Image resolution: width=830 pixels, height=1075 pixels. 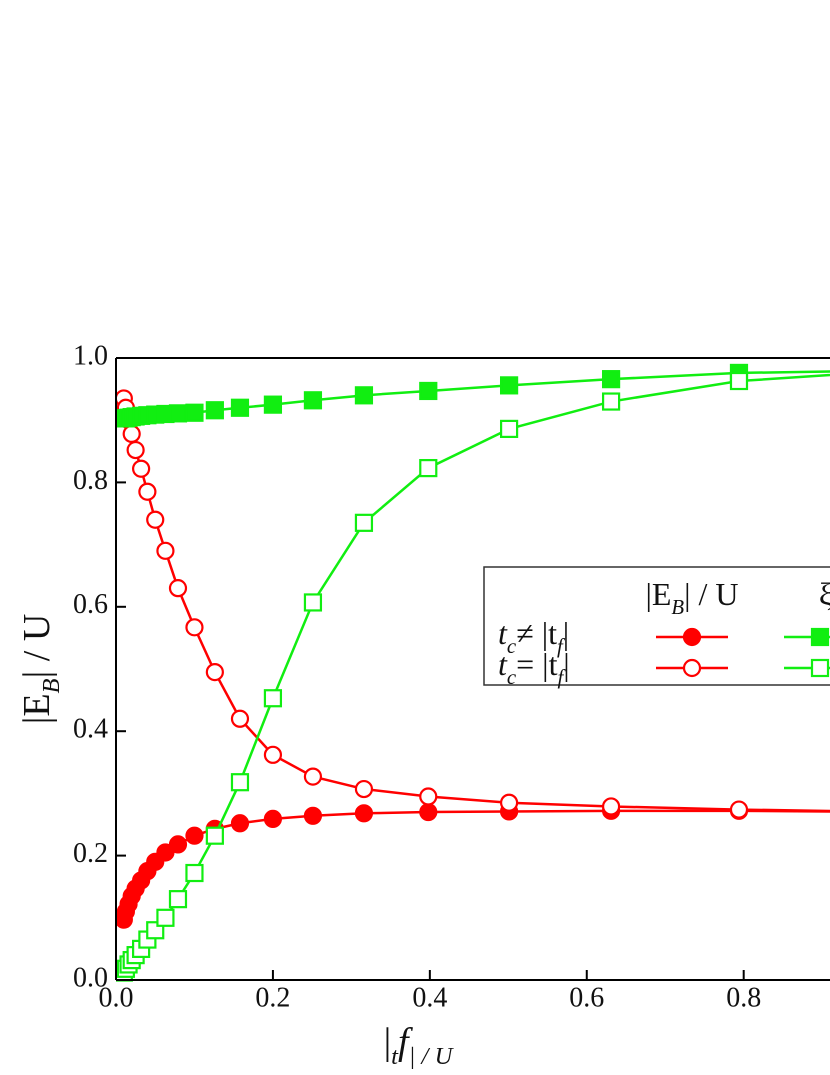 I want to click on y-axis-label-part: |E, so click(x=37, y=708).